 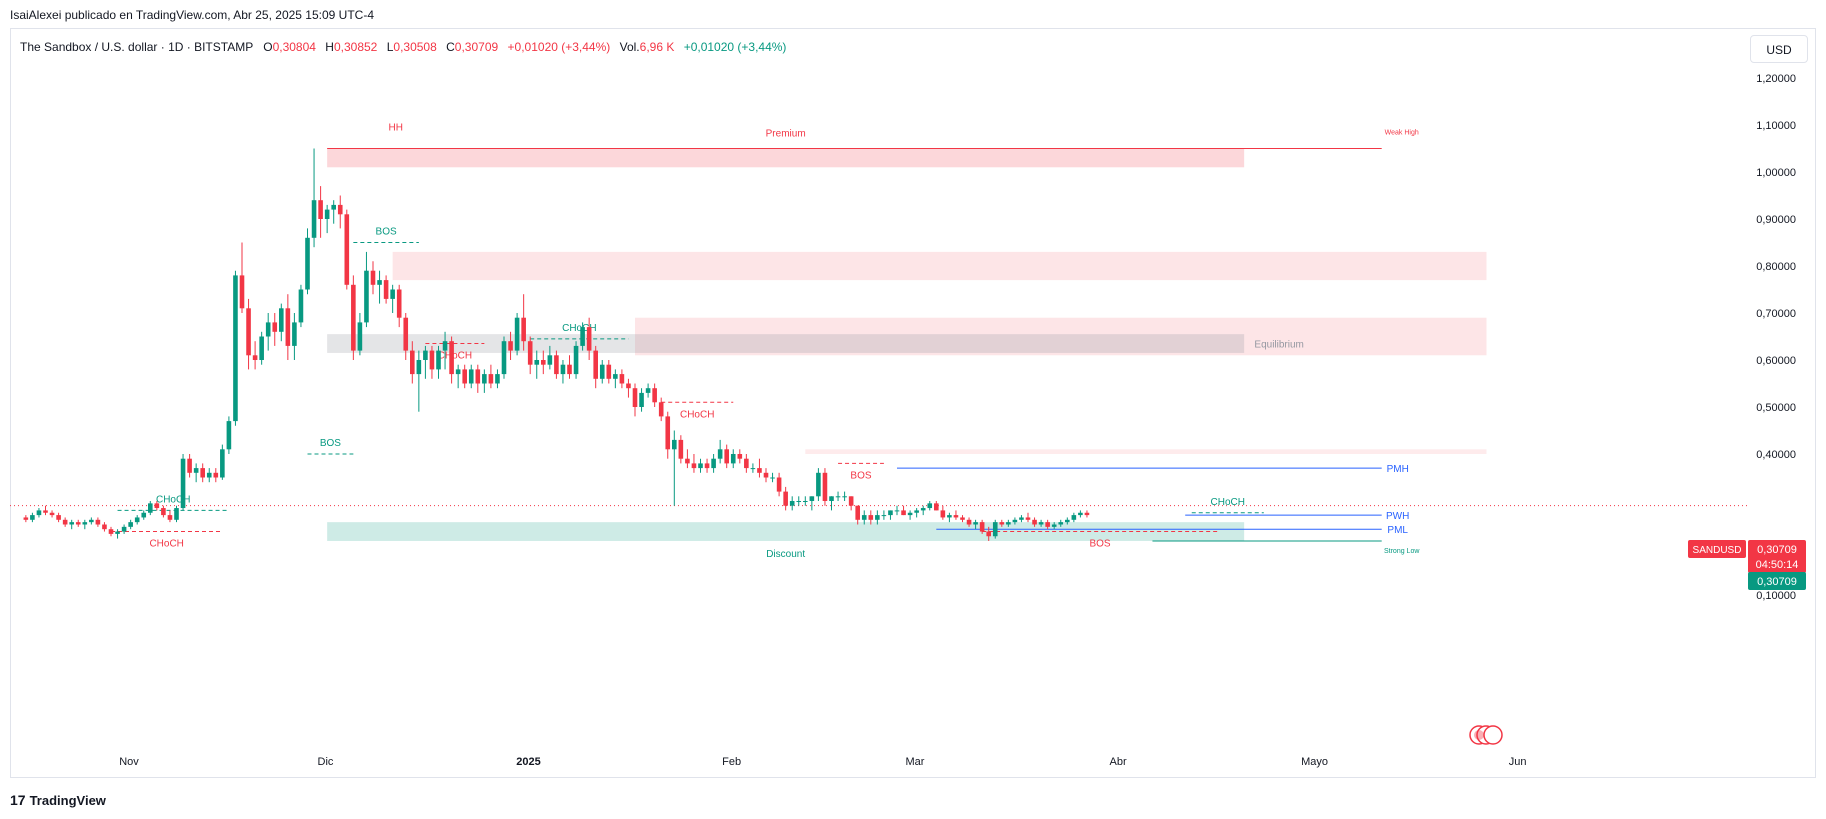 I want to click on structure-label-3: BOS, so click(x=386, y=232).